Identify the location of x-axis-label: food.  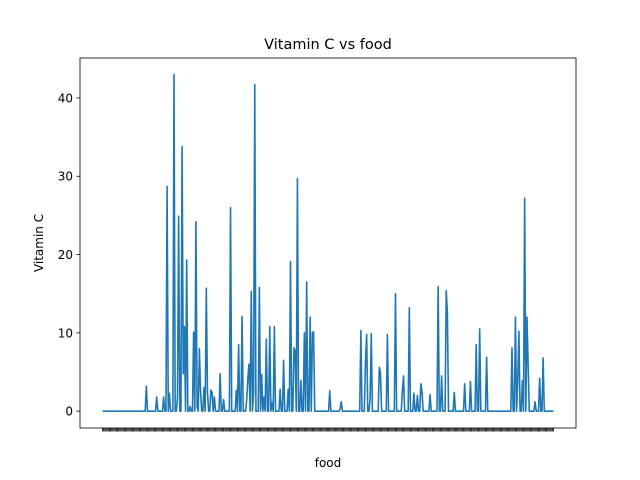
(328, 463).